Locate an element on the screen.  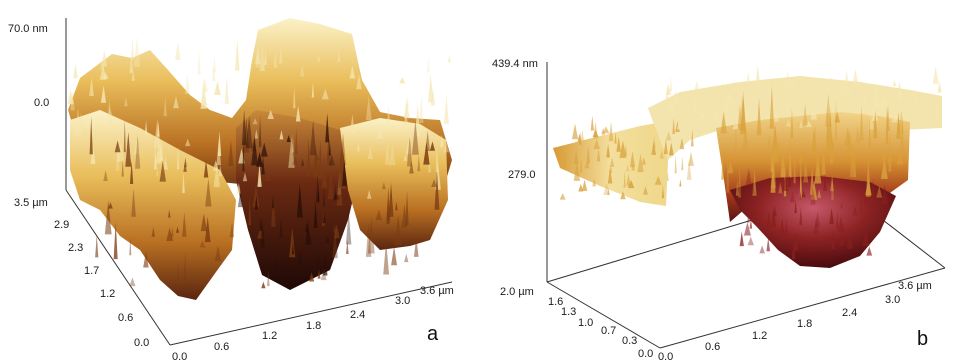
surface-pit is located at coordinates (813, 222).